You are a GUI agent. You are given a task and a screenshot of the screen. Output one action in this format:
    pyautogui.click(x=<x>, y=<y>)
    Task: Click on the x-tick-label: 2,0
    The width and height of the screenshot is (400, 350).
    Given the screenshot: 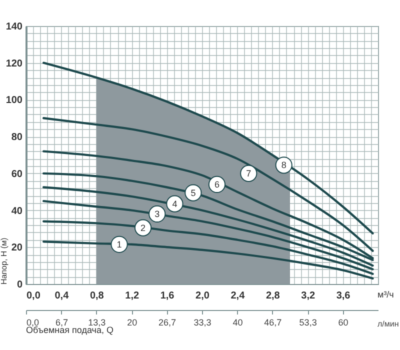 What is the action you would take?
    pyautogui.click(x=203, y=296)
    